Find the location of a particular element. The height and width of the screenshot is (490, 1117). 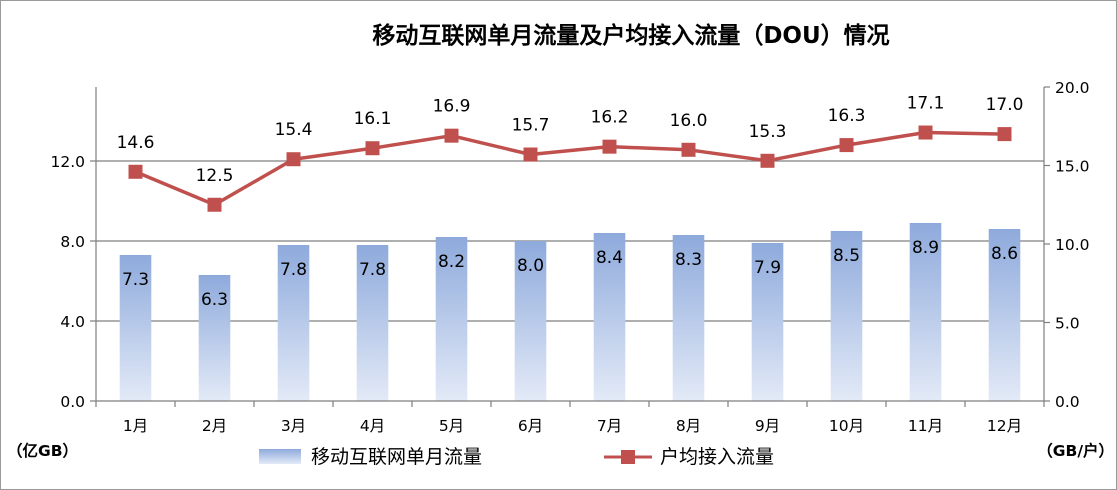

line-data-label: 17.0 is located at coordinates (1005, 105).